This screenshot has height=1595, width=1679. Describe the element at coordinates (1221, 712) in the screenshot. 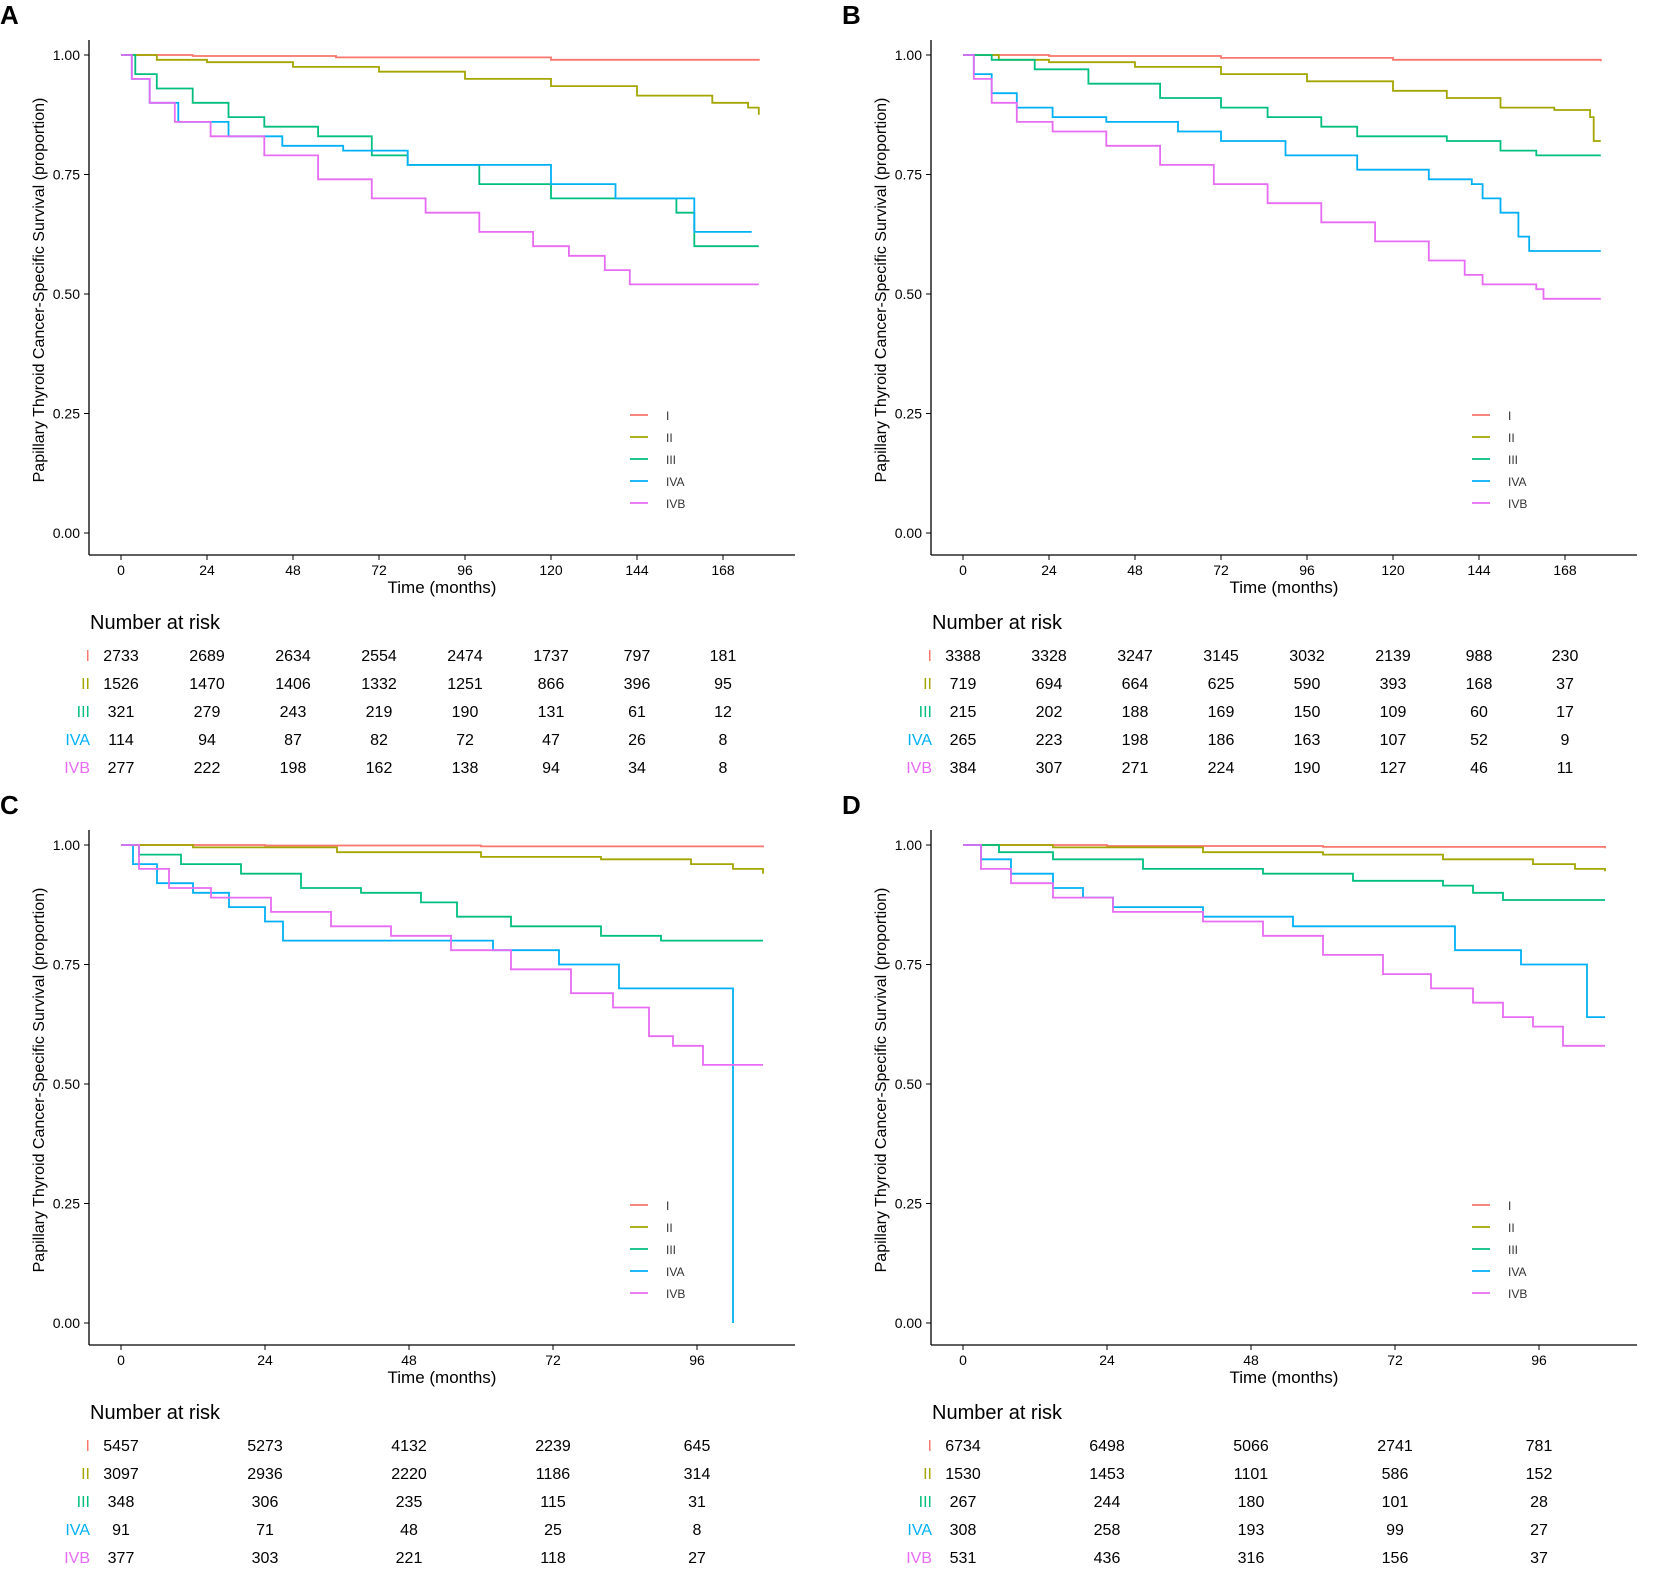

I see `risk-count: 169` at that location.